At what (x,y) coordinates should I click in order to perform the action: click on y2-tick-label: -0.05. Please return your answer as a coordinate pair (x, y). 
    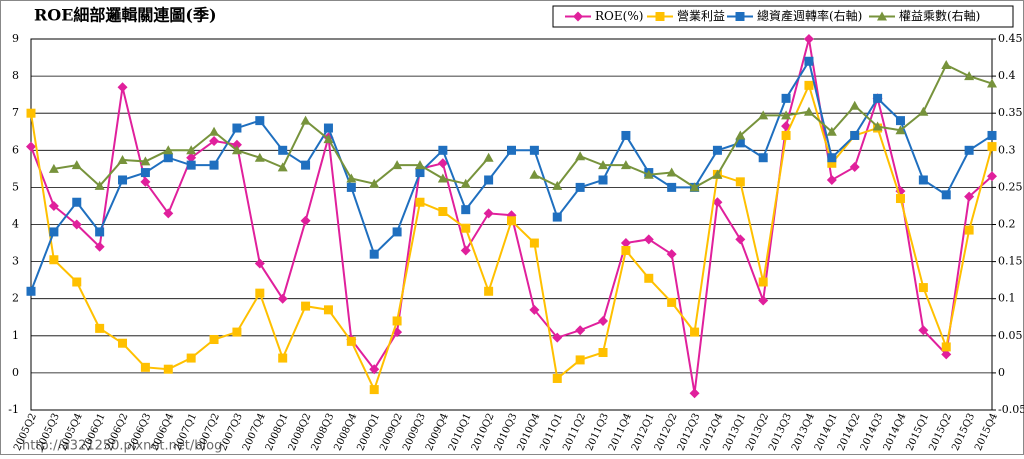
    Looking at the image, I should click on (1011, 409).